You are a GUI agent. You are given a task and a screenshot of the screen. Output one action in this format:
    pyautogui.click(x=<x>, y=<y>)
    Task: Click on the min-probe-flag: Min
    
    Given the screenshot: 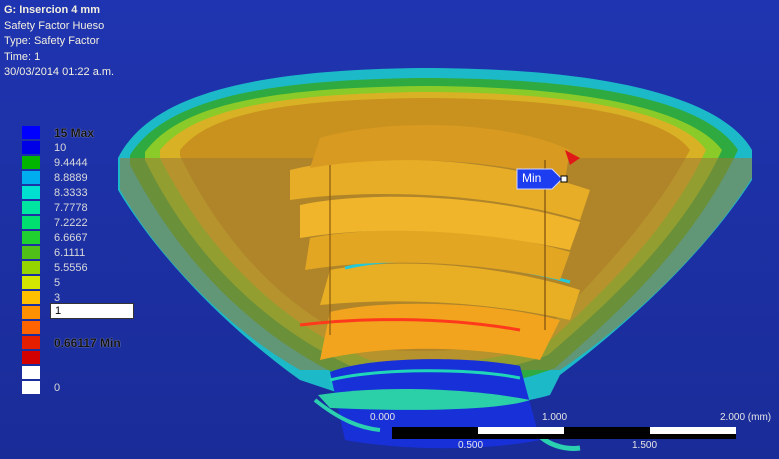 What is the action you would take?
    pyautogui.click(x=543, y=181)
    